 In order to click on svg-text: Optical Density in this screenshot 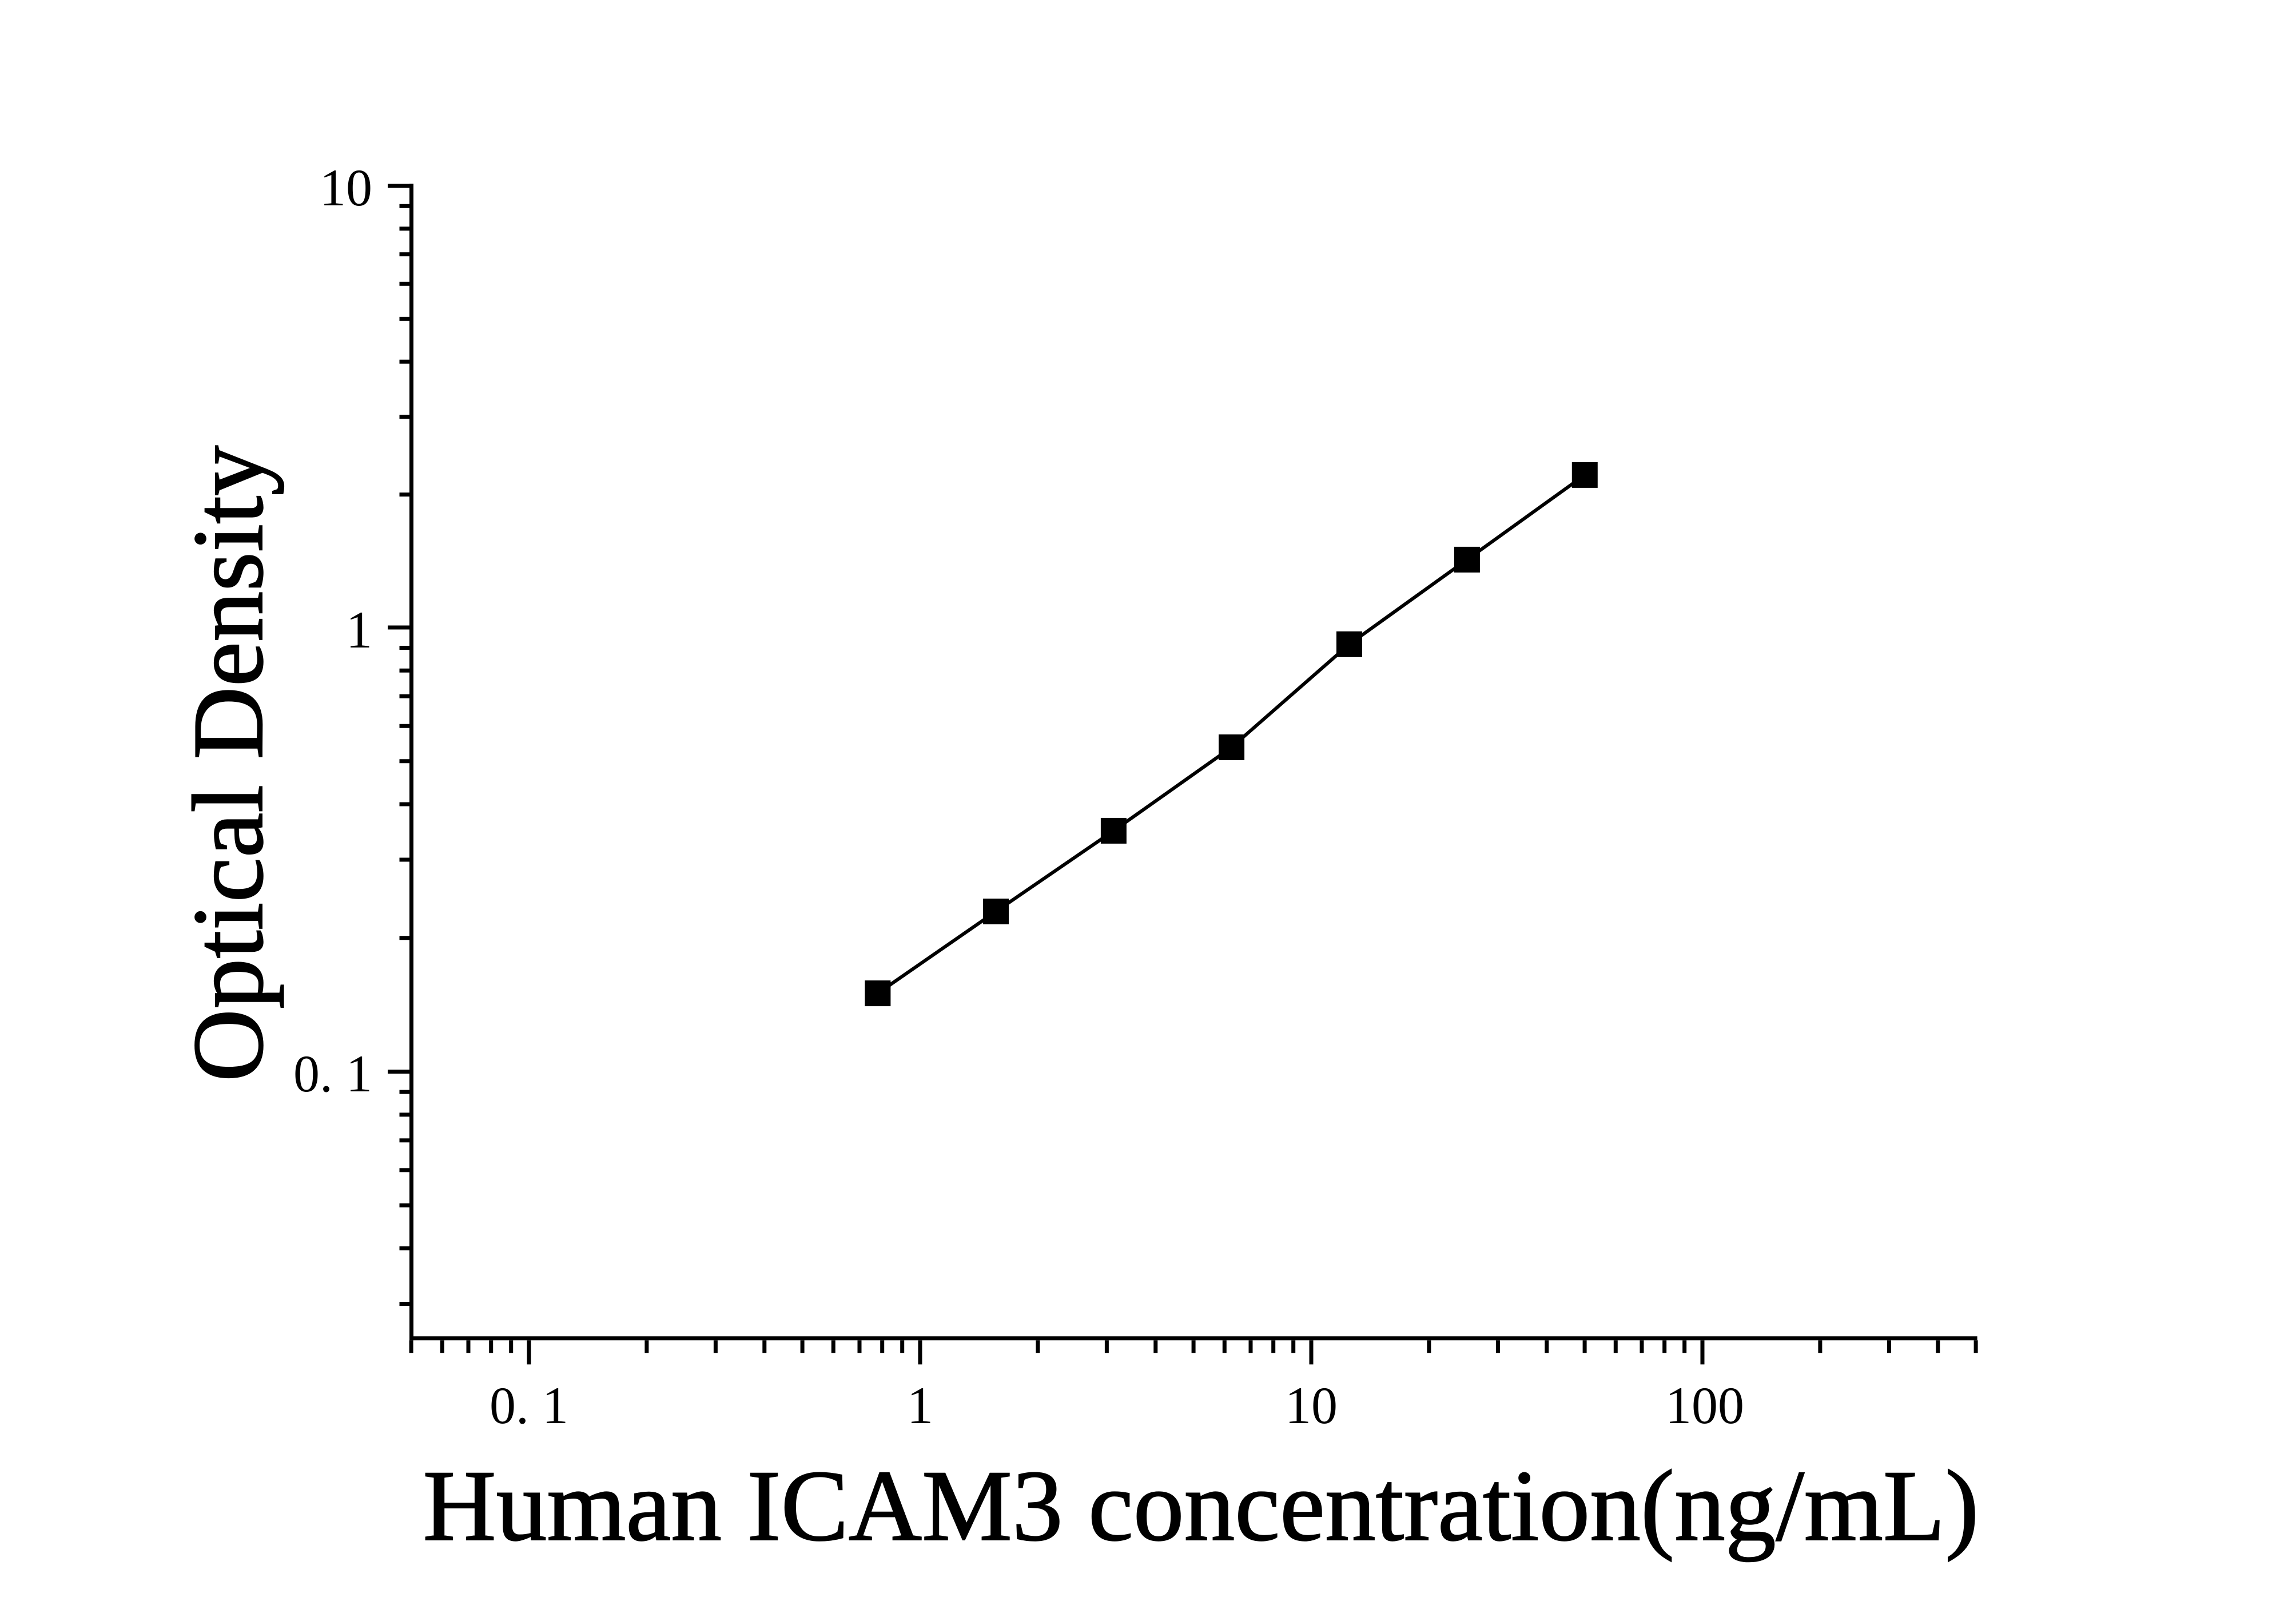, I will do `click(229, 764)`.